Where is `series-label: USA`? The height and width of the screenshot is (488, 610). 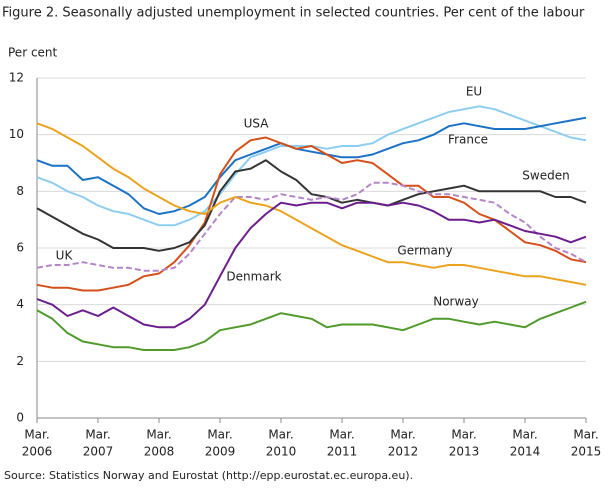 series-label: USA is located at coordinates (257, 124).